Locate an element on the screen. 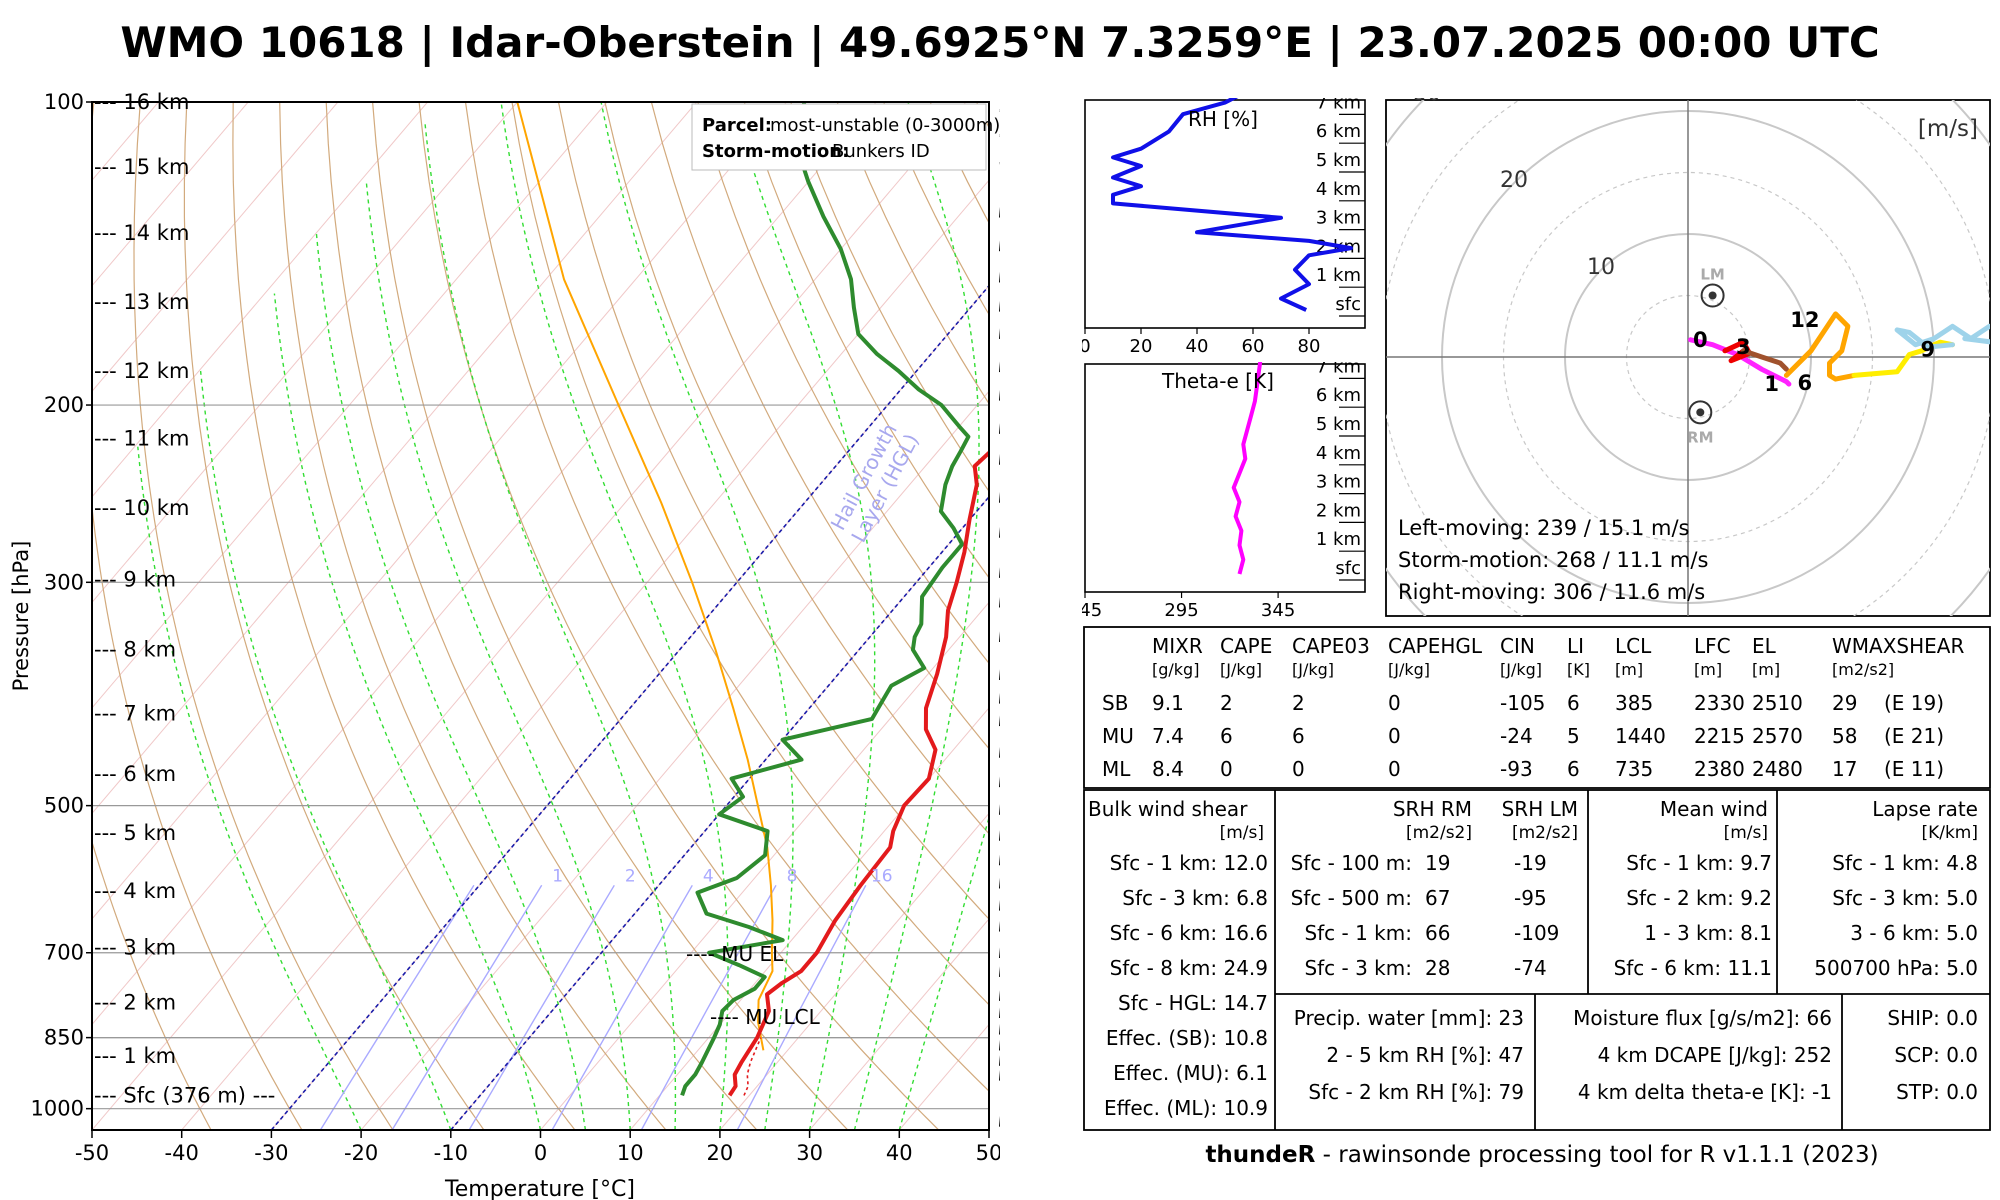  table-cell: 9.1 is located at coordinates (1168, 703).